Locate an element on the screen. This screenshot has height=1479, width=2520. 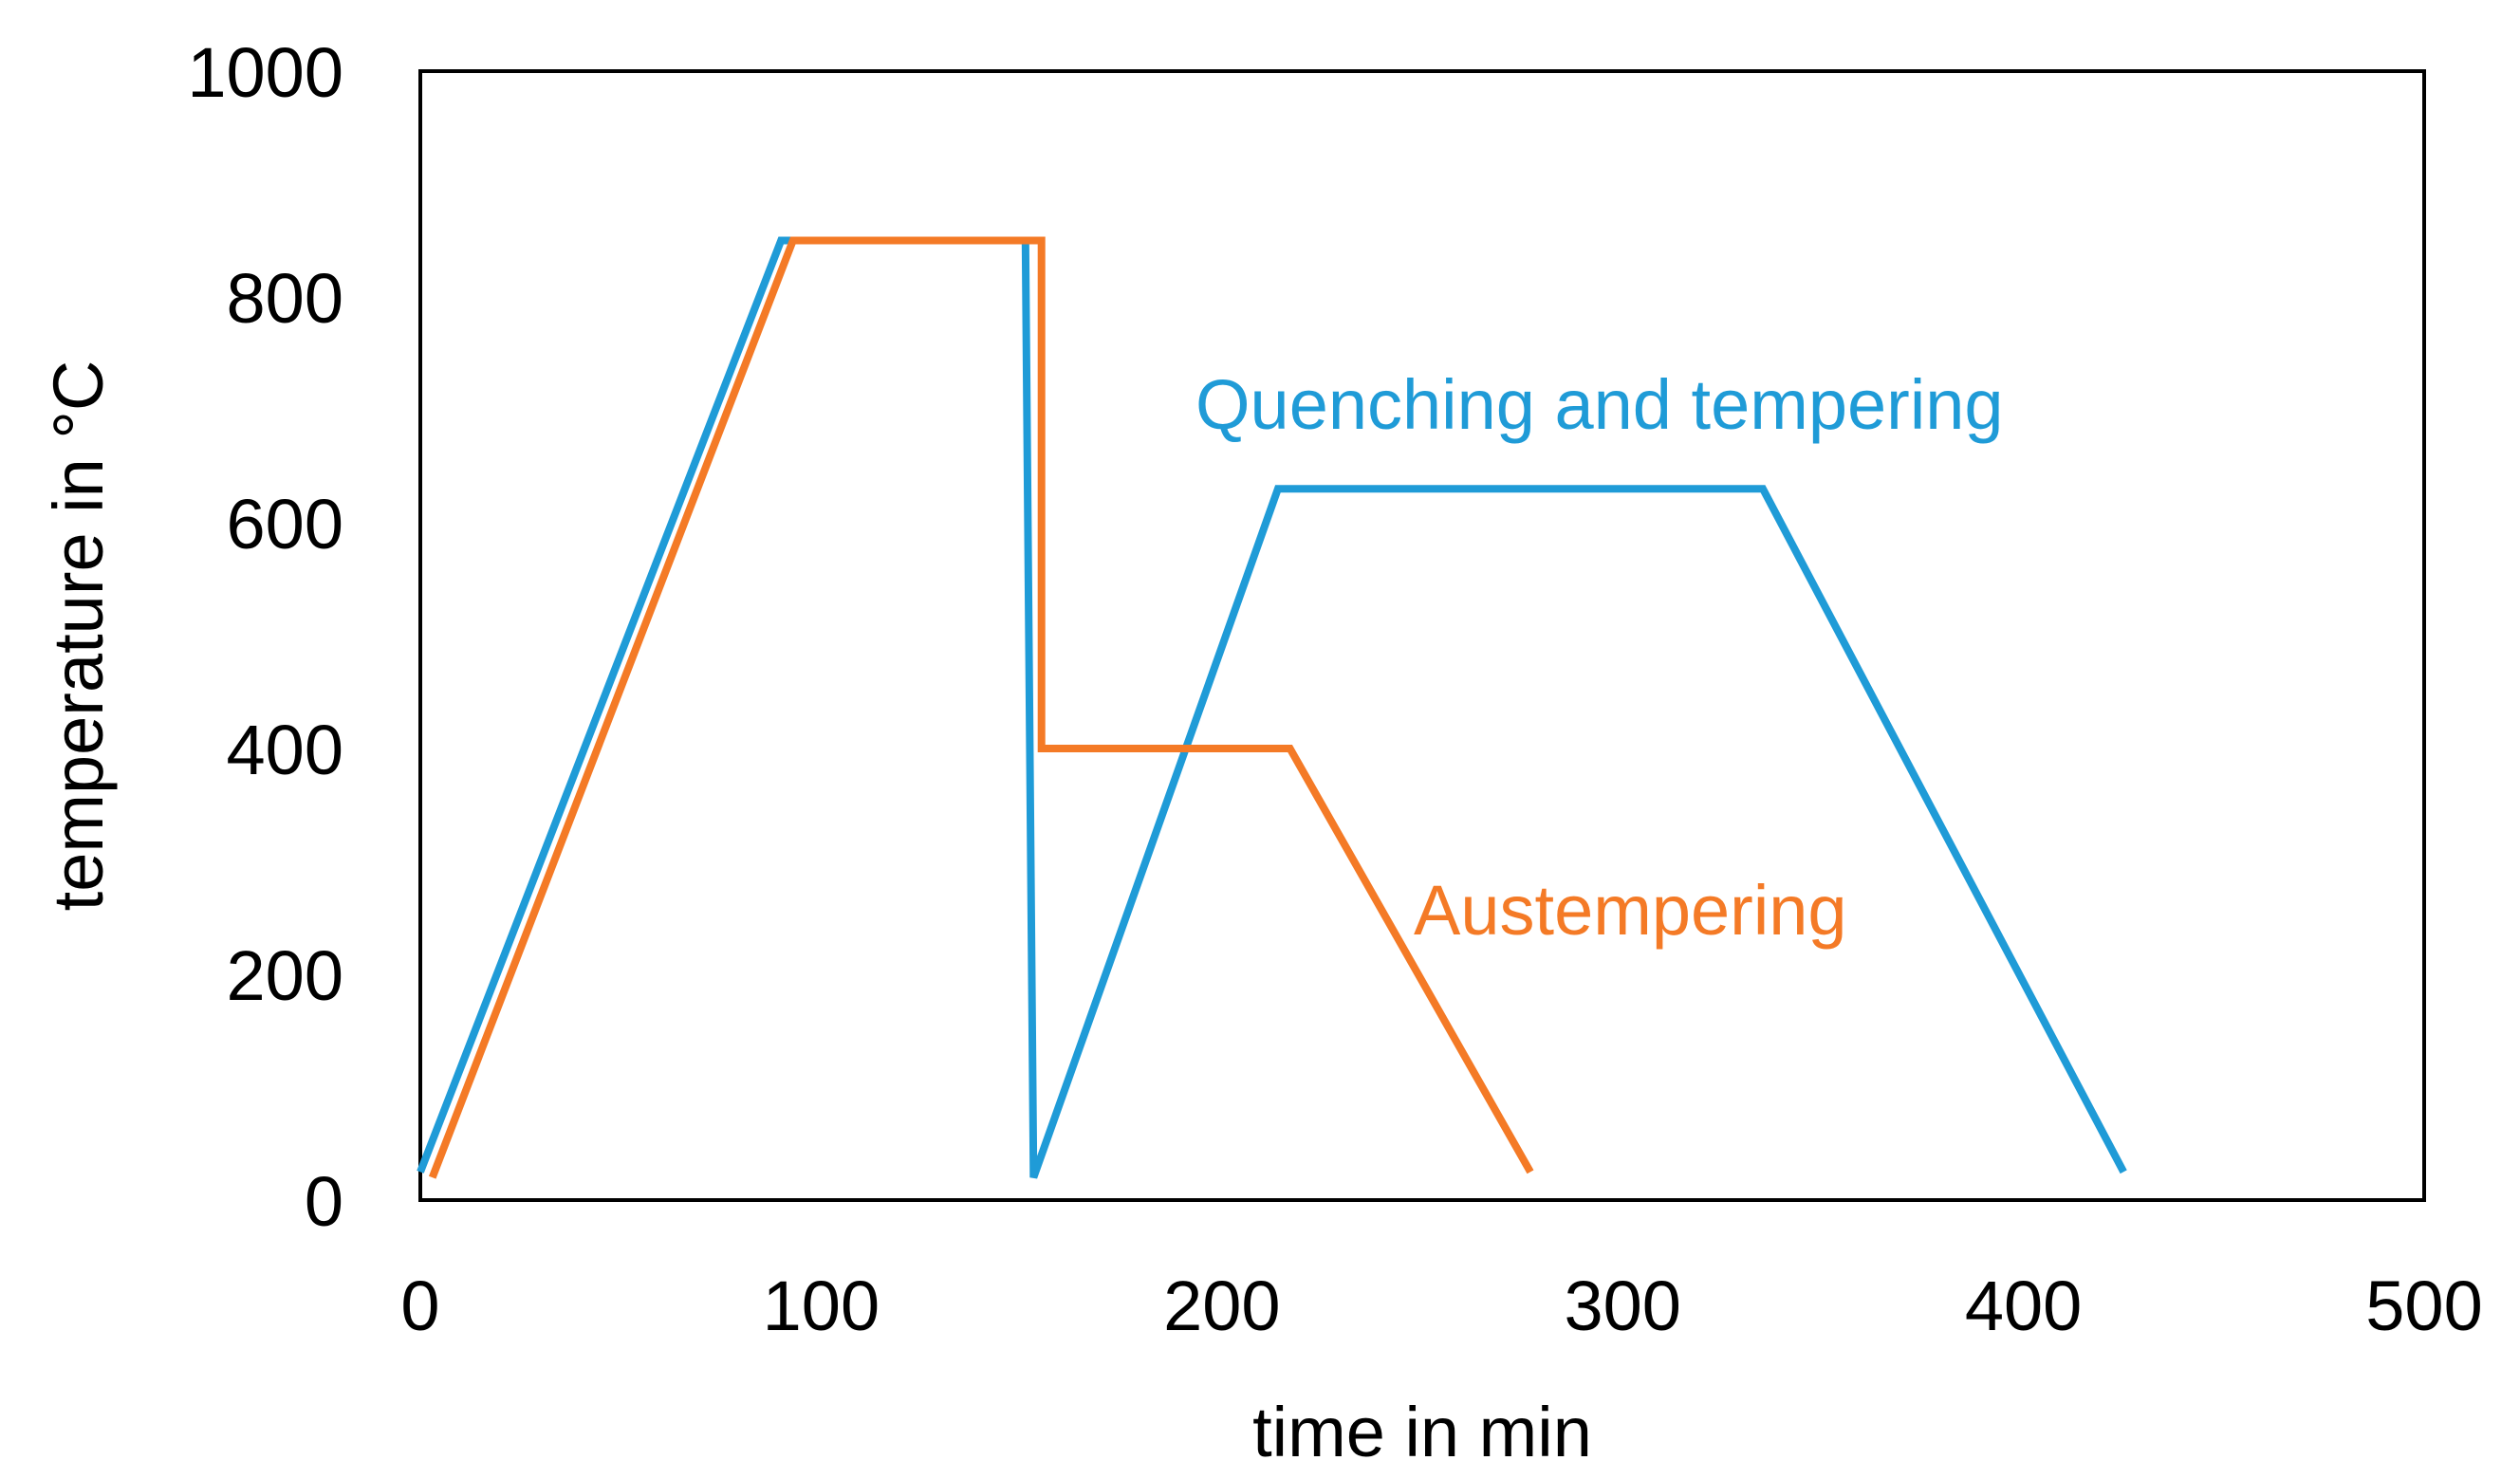
y-axis-title: temperature in °C is located at coordinates (78, 636).